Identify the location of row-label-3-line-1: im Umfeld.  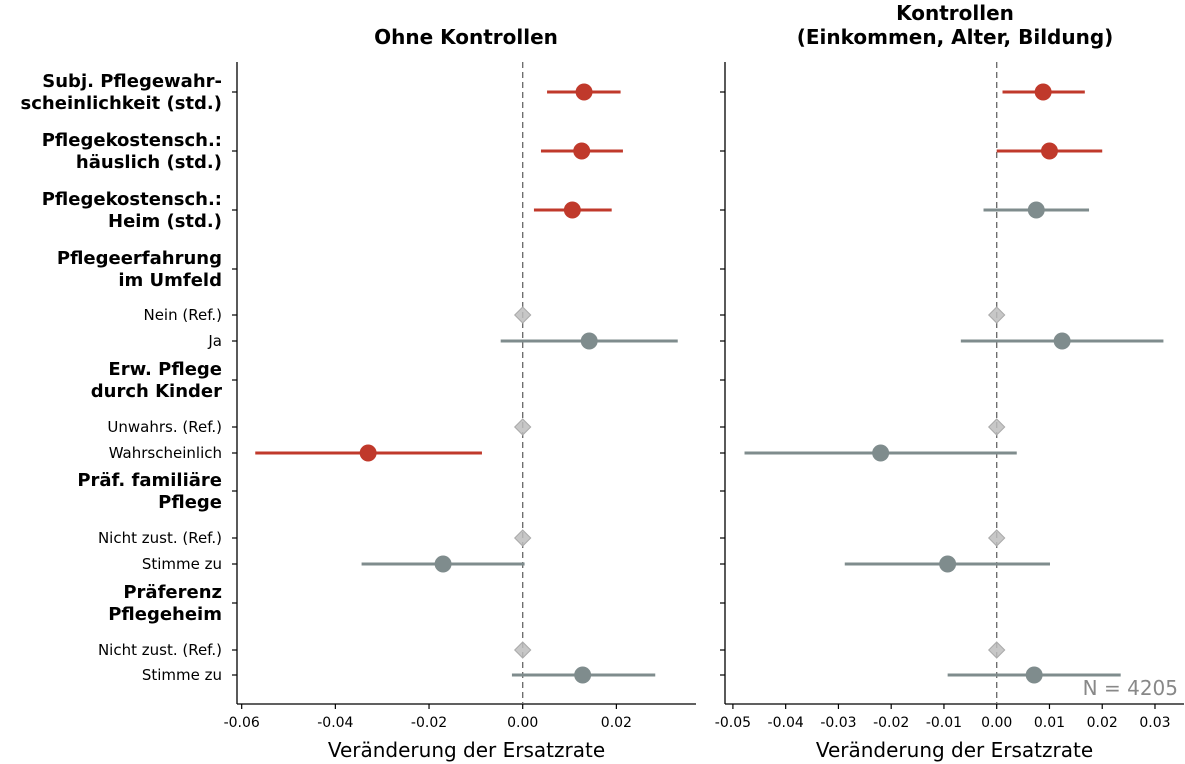
(170, 280).